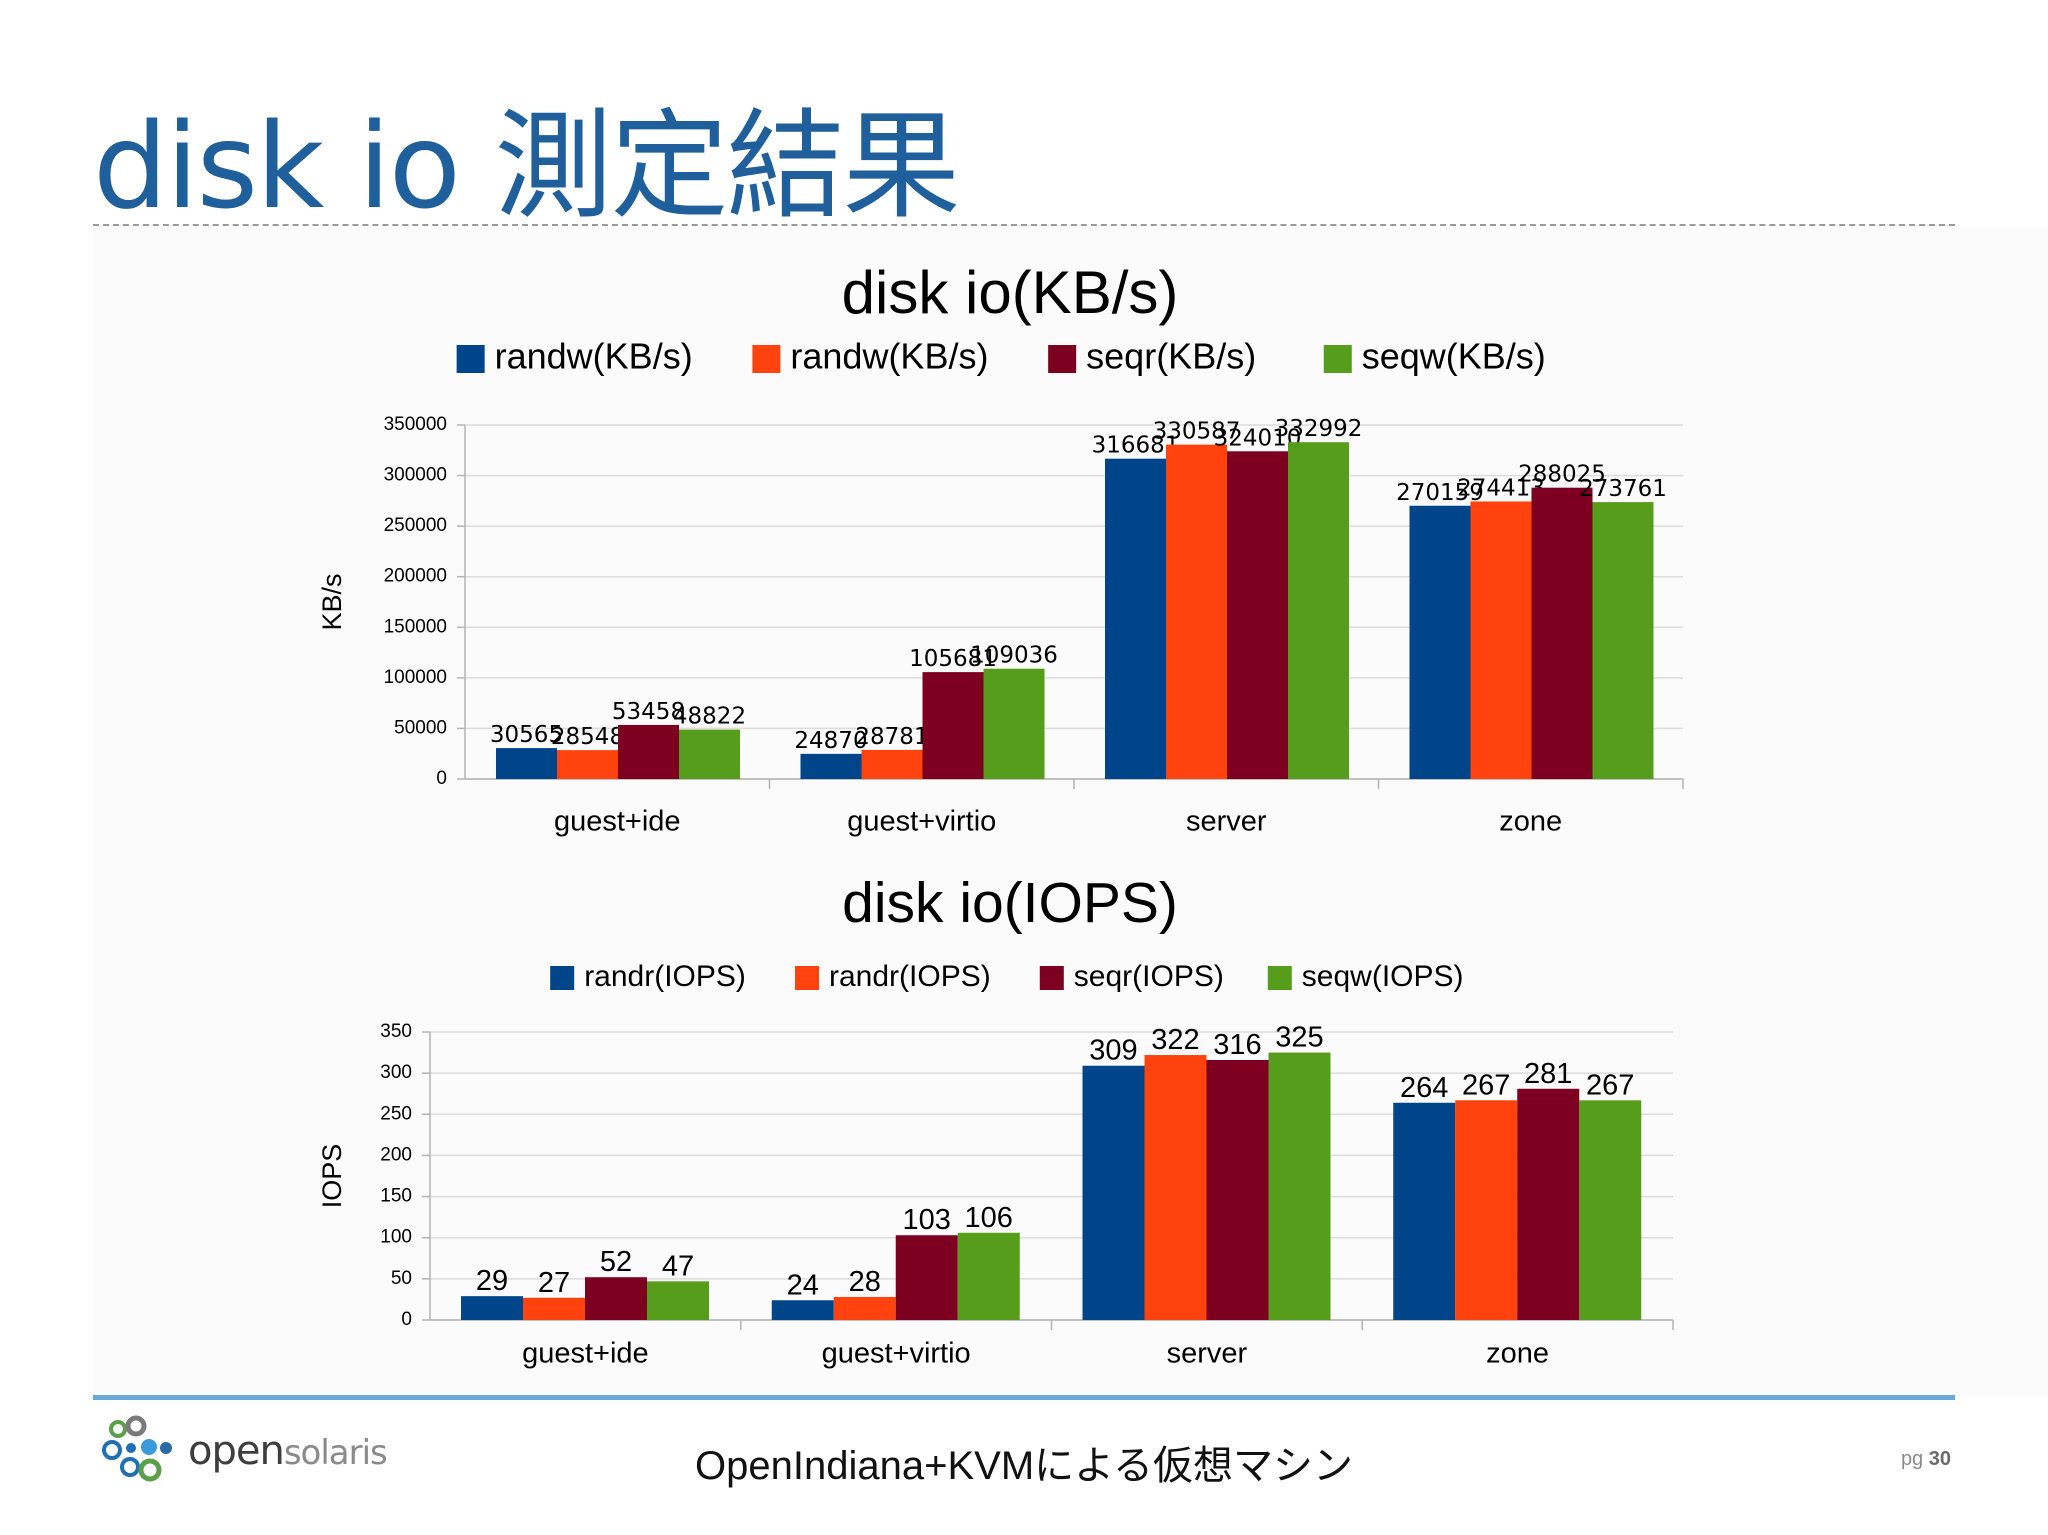 The width and height of the screenshot is (2048, 1535). I want to click on bar-value-label: 53458, so click(648, 712).